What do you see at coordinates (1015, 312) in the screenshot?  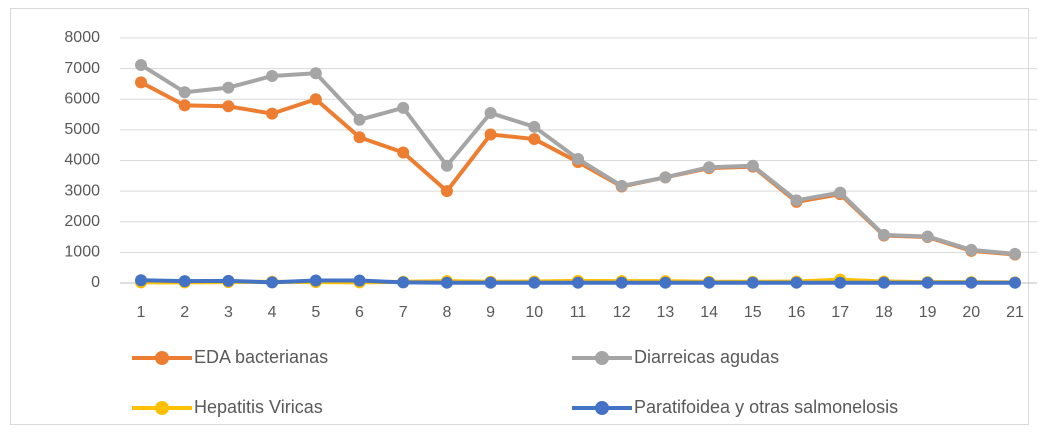 I see `x-tick-label: 21` at bounding box center [1015, 312].